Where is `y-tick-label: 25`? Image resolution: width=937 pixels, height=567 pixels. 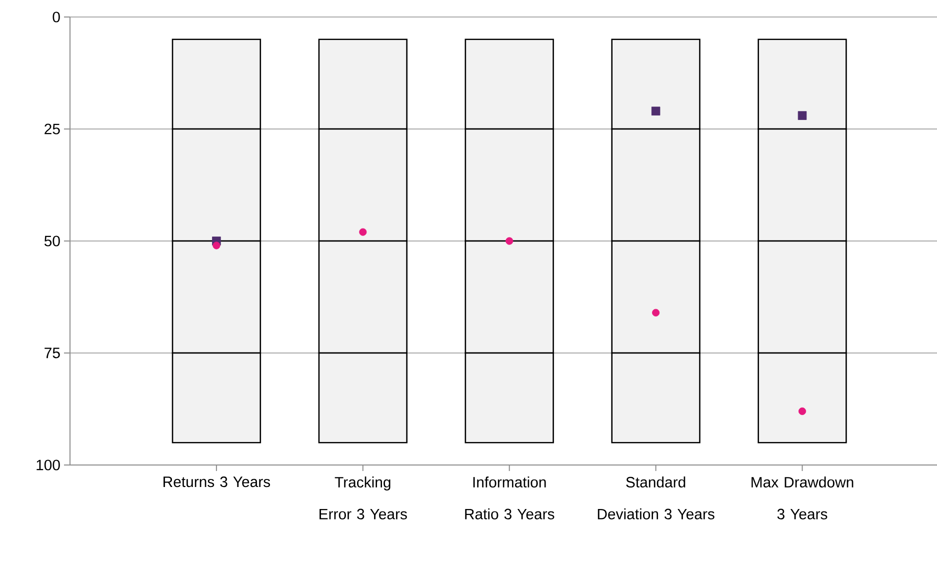 y-tick-label: 25 is located at coordinates (52, 129).